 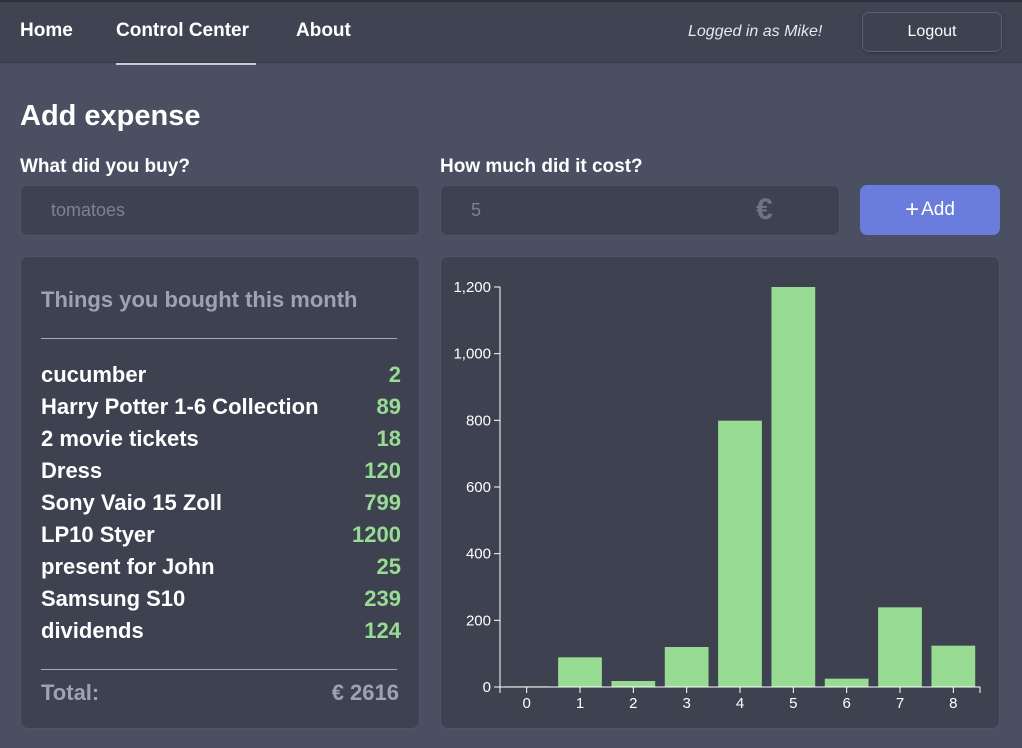 What do you see at coordinates (376, 534) in the screenshot?
I see `item-amount: 1200` at bounding box center [376, 534].